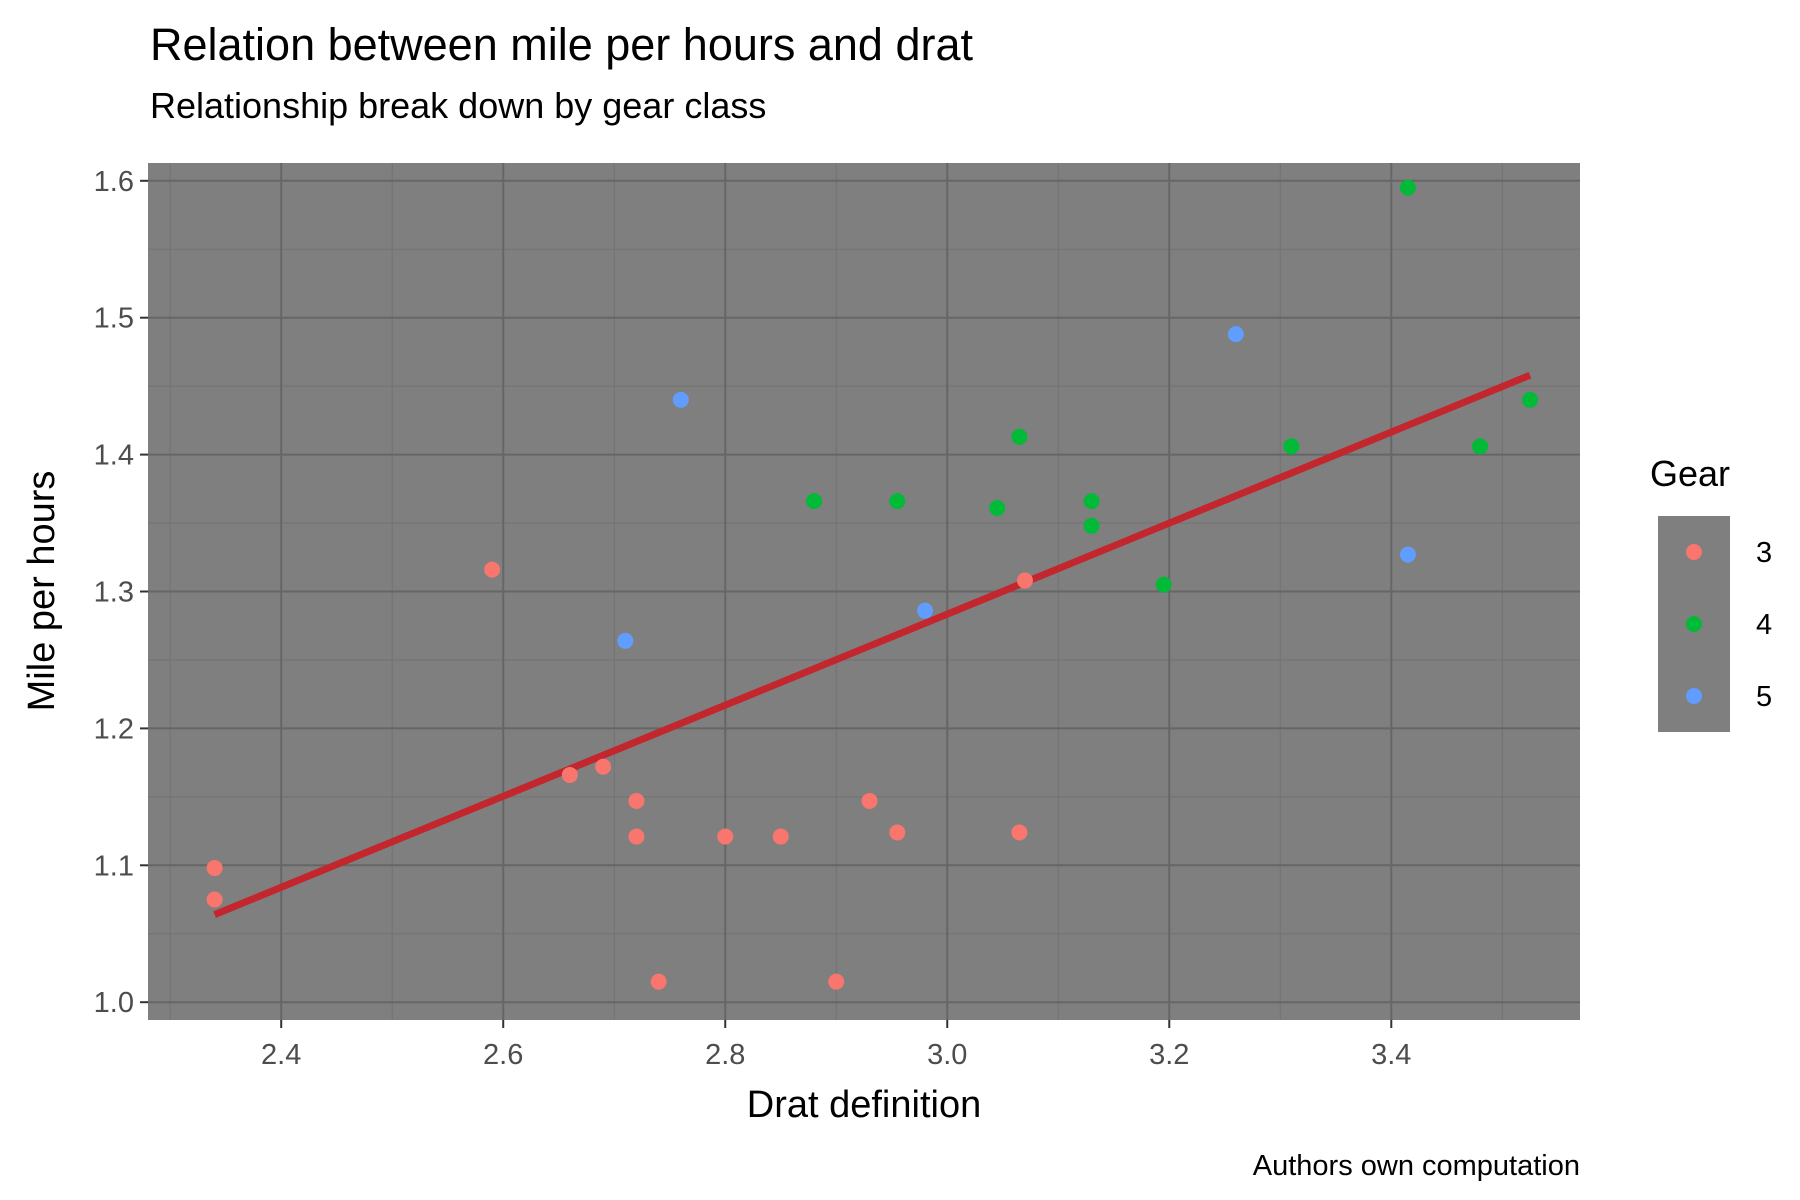  Describe the element at coordinates (947, 1055) in the screenshot. I see `x-tick-label: 3.0` at that location.